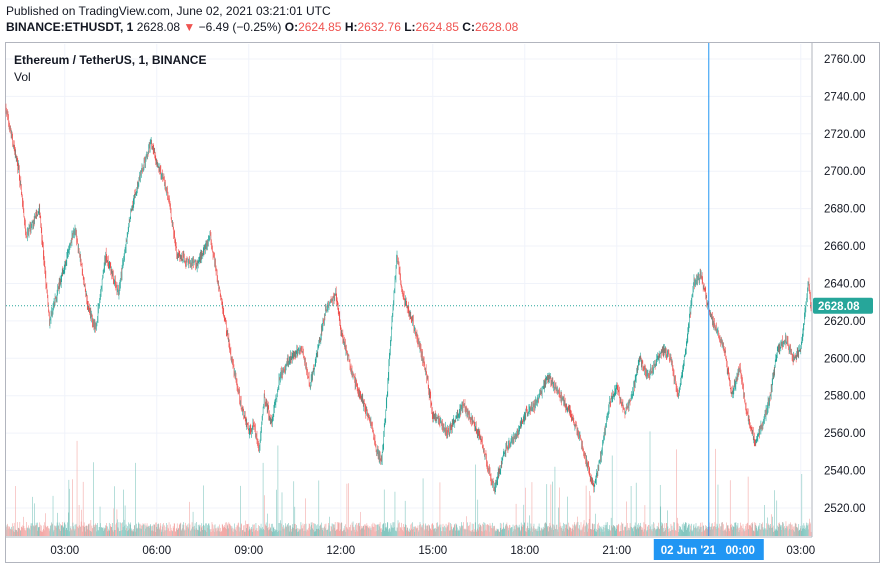  I want to click on close-label: C:, so click(468, 27).